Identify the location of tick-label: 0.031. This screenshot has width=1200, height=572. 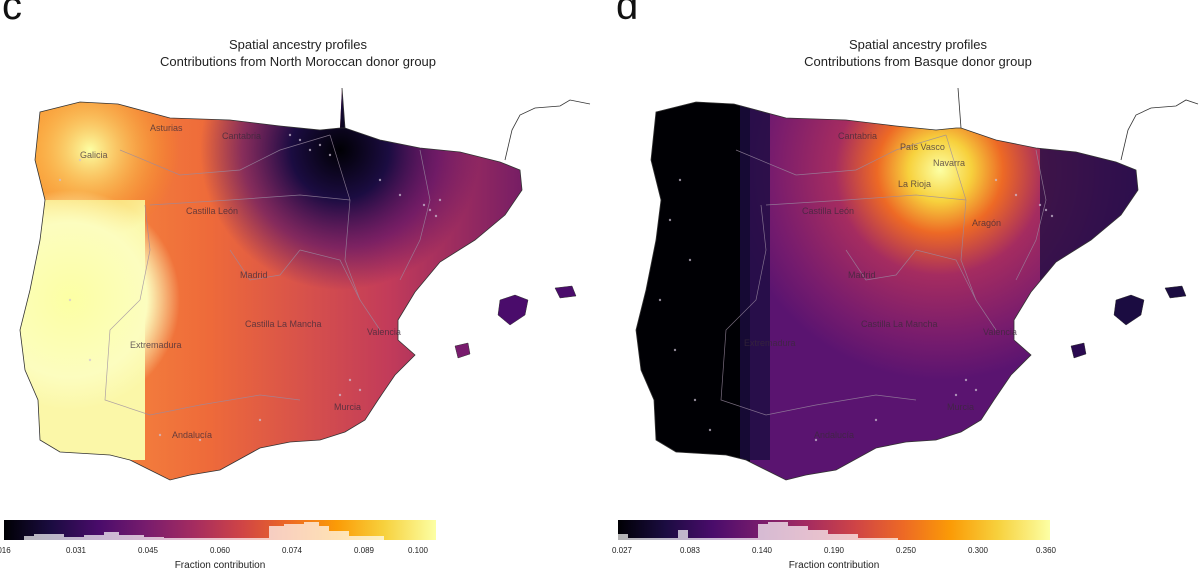
(76, 550).